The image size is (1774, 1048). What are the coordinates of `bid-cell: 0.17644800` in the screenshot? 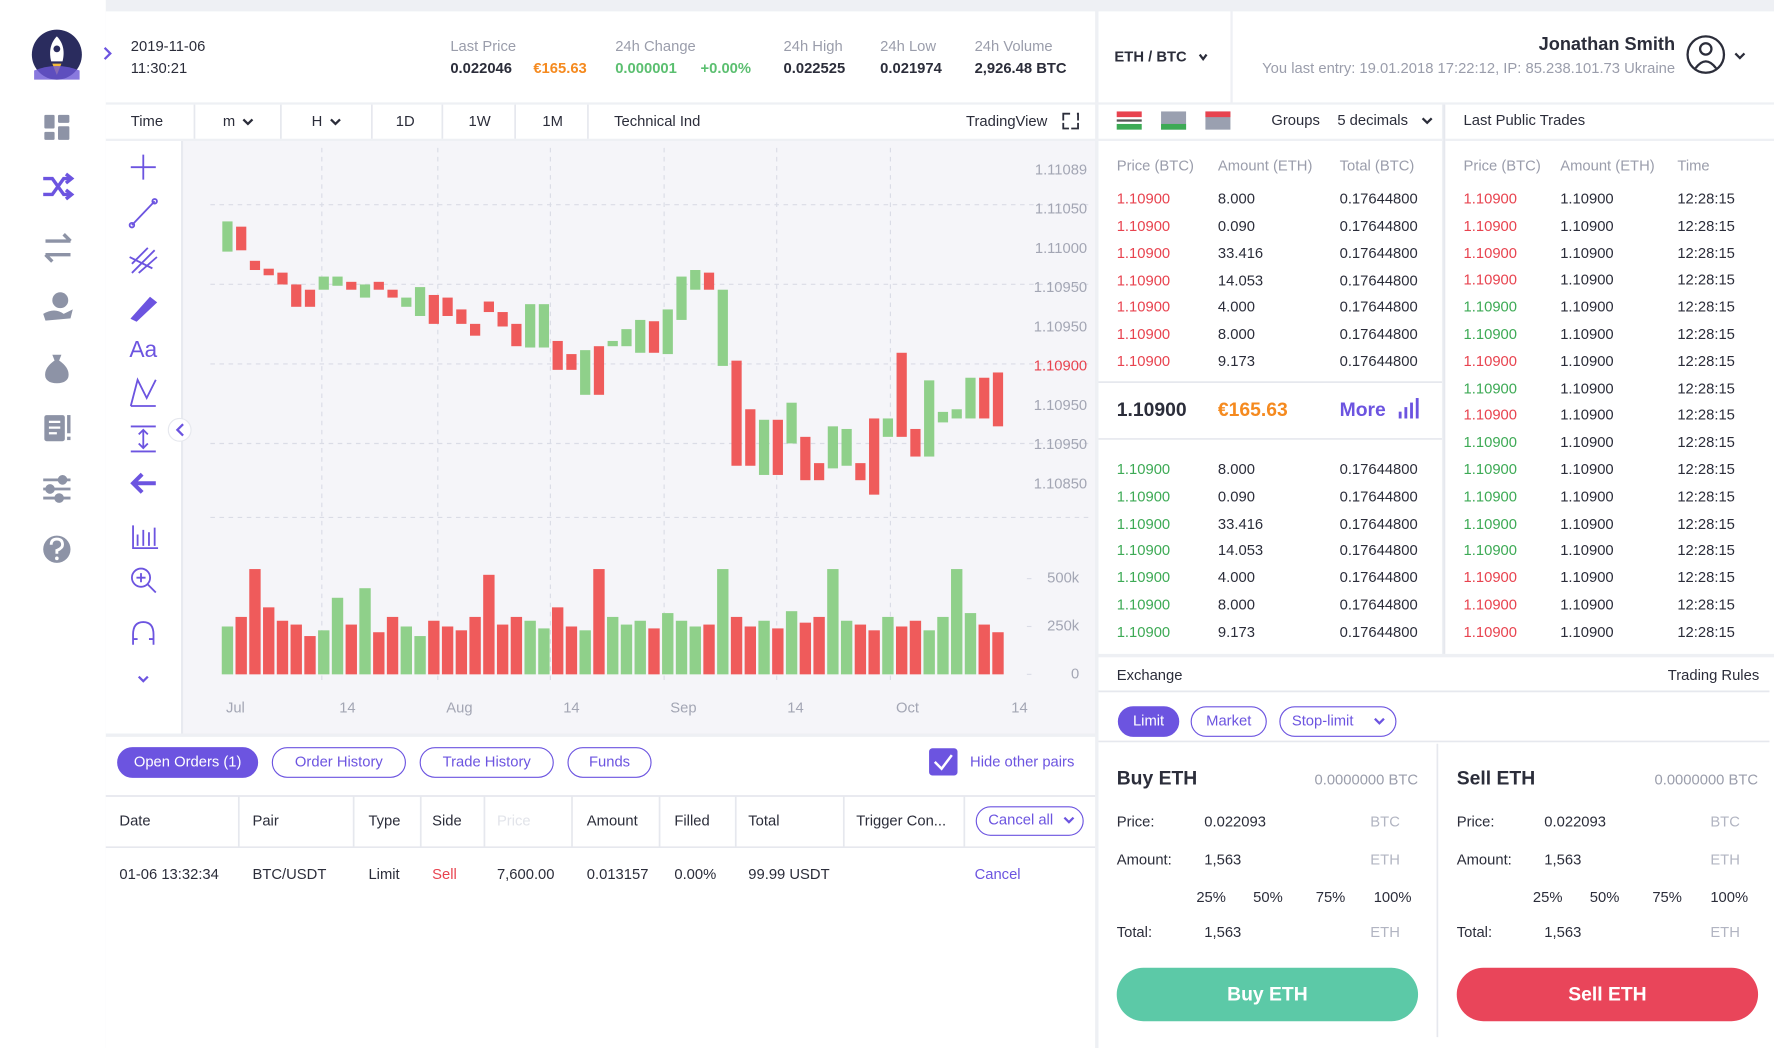 It's located at (1378, 550).